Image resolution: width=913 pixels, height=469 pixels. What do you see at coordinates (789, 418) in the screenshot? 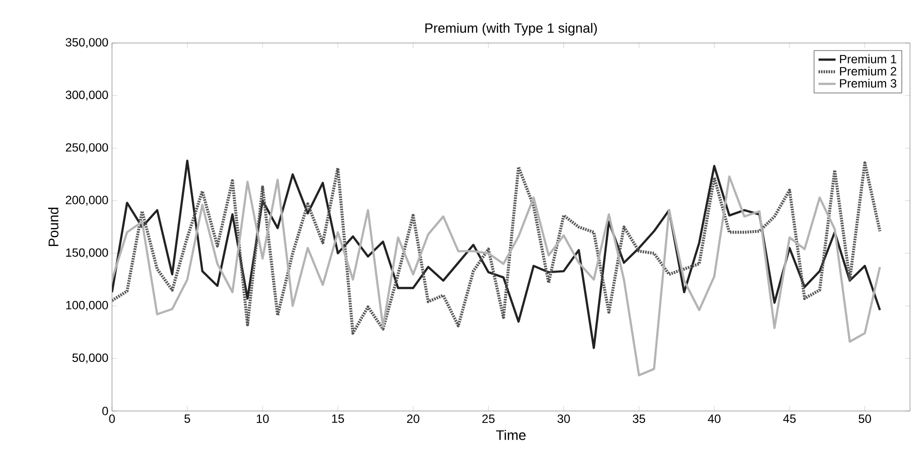
I see `x-tick-label: 45` at bounding box center [789, 418].